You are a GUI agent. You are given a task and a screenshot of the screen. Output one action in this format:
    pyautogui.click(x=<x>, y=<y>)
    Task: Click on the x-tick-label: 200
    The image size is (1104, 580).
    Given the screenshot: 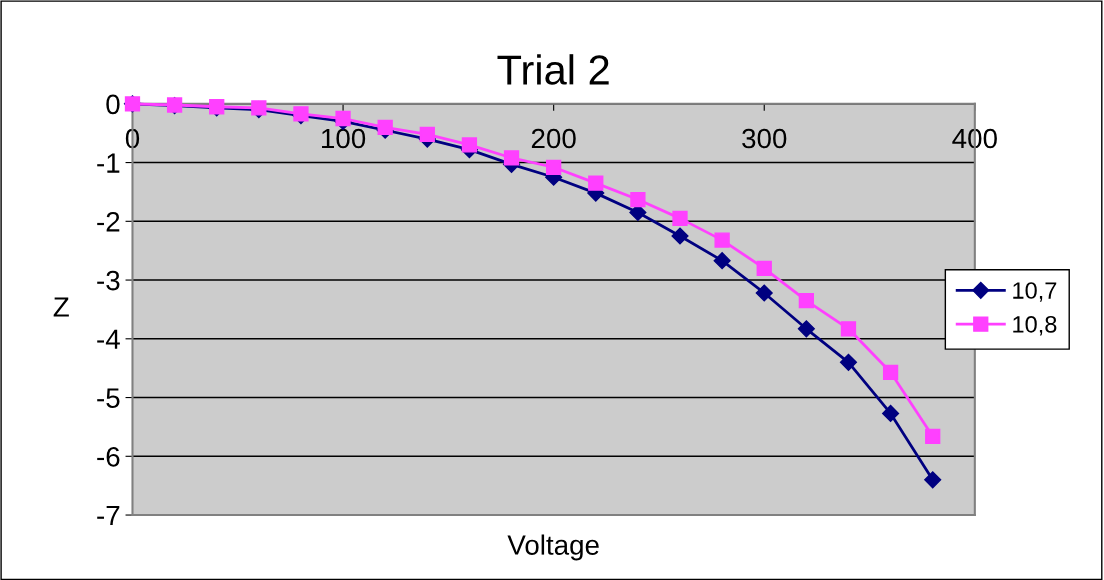 What is the action you would take?
    pyautogui.click(x=553, y=138)
    